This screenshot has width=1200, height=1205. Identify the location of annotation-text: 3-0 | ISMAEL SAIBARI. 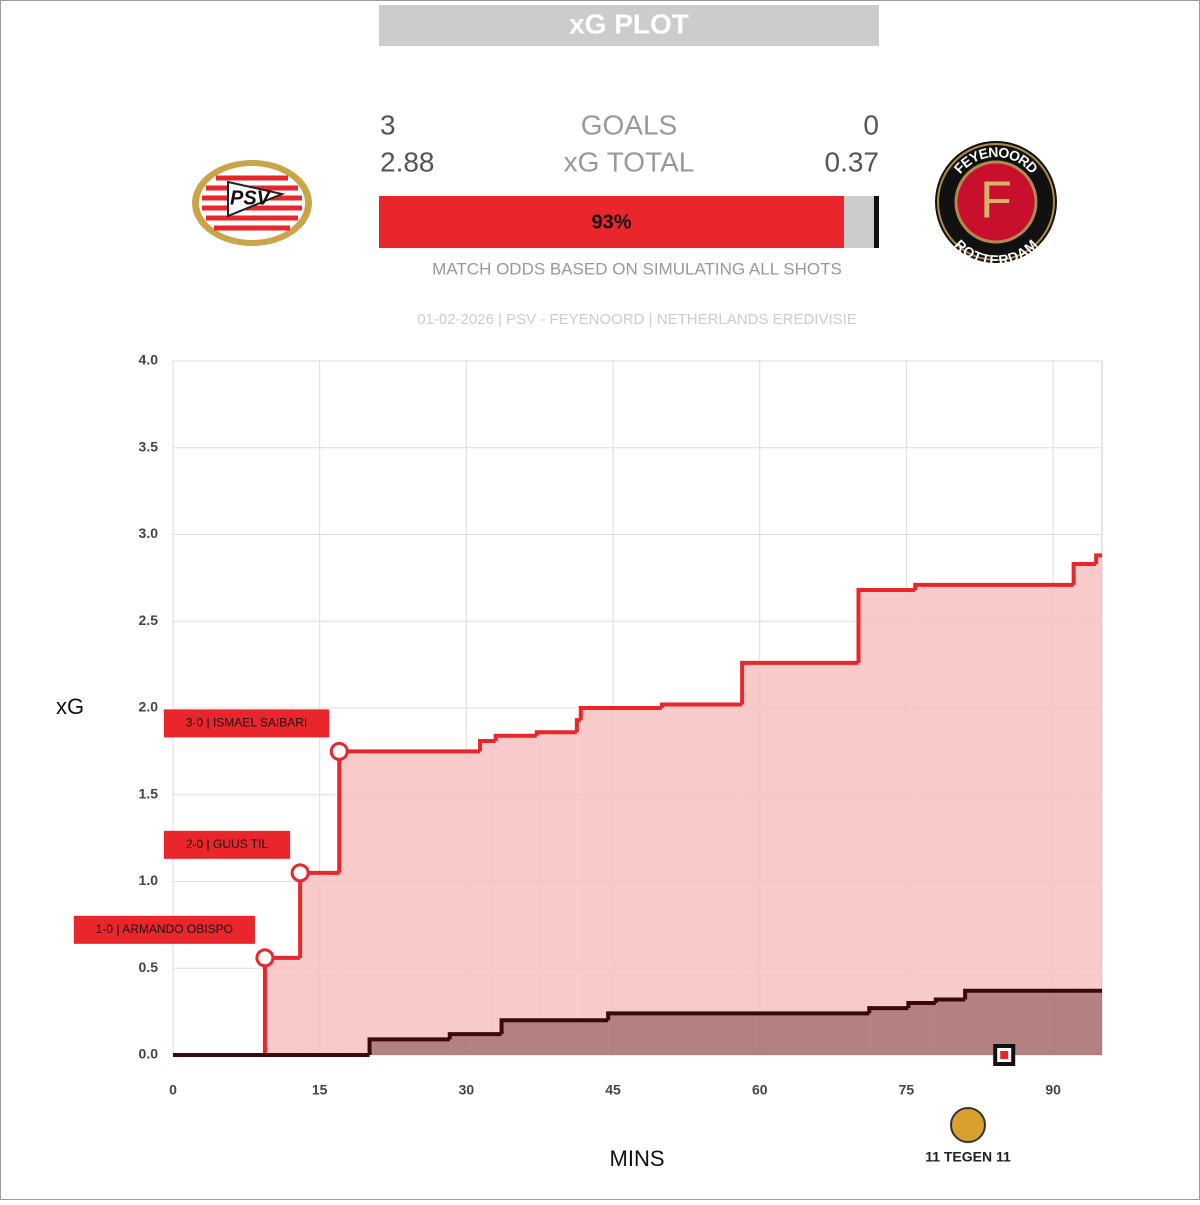
(246, 723).